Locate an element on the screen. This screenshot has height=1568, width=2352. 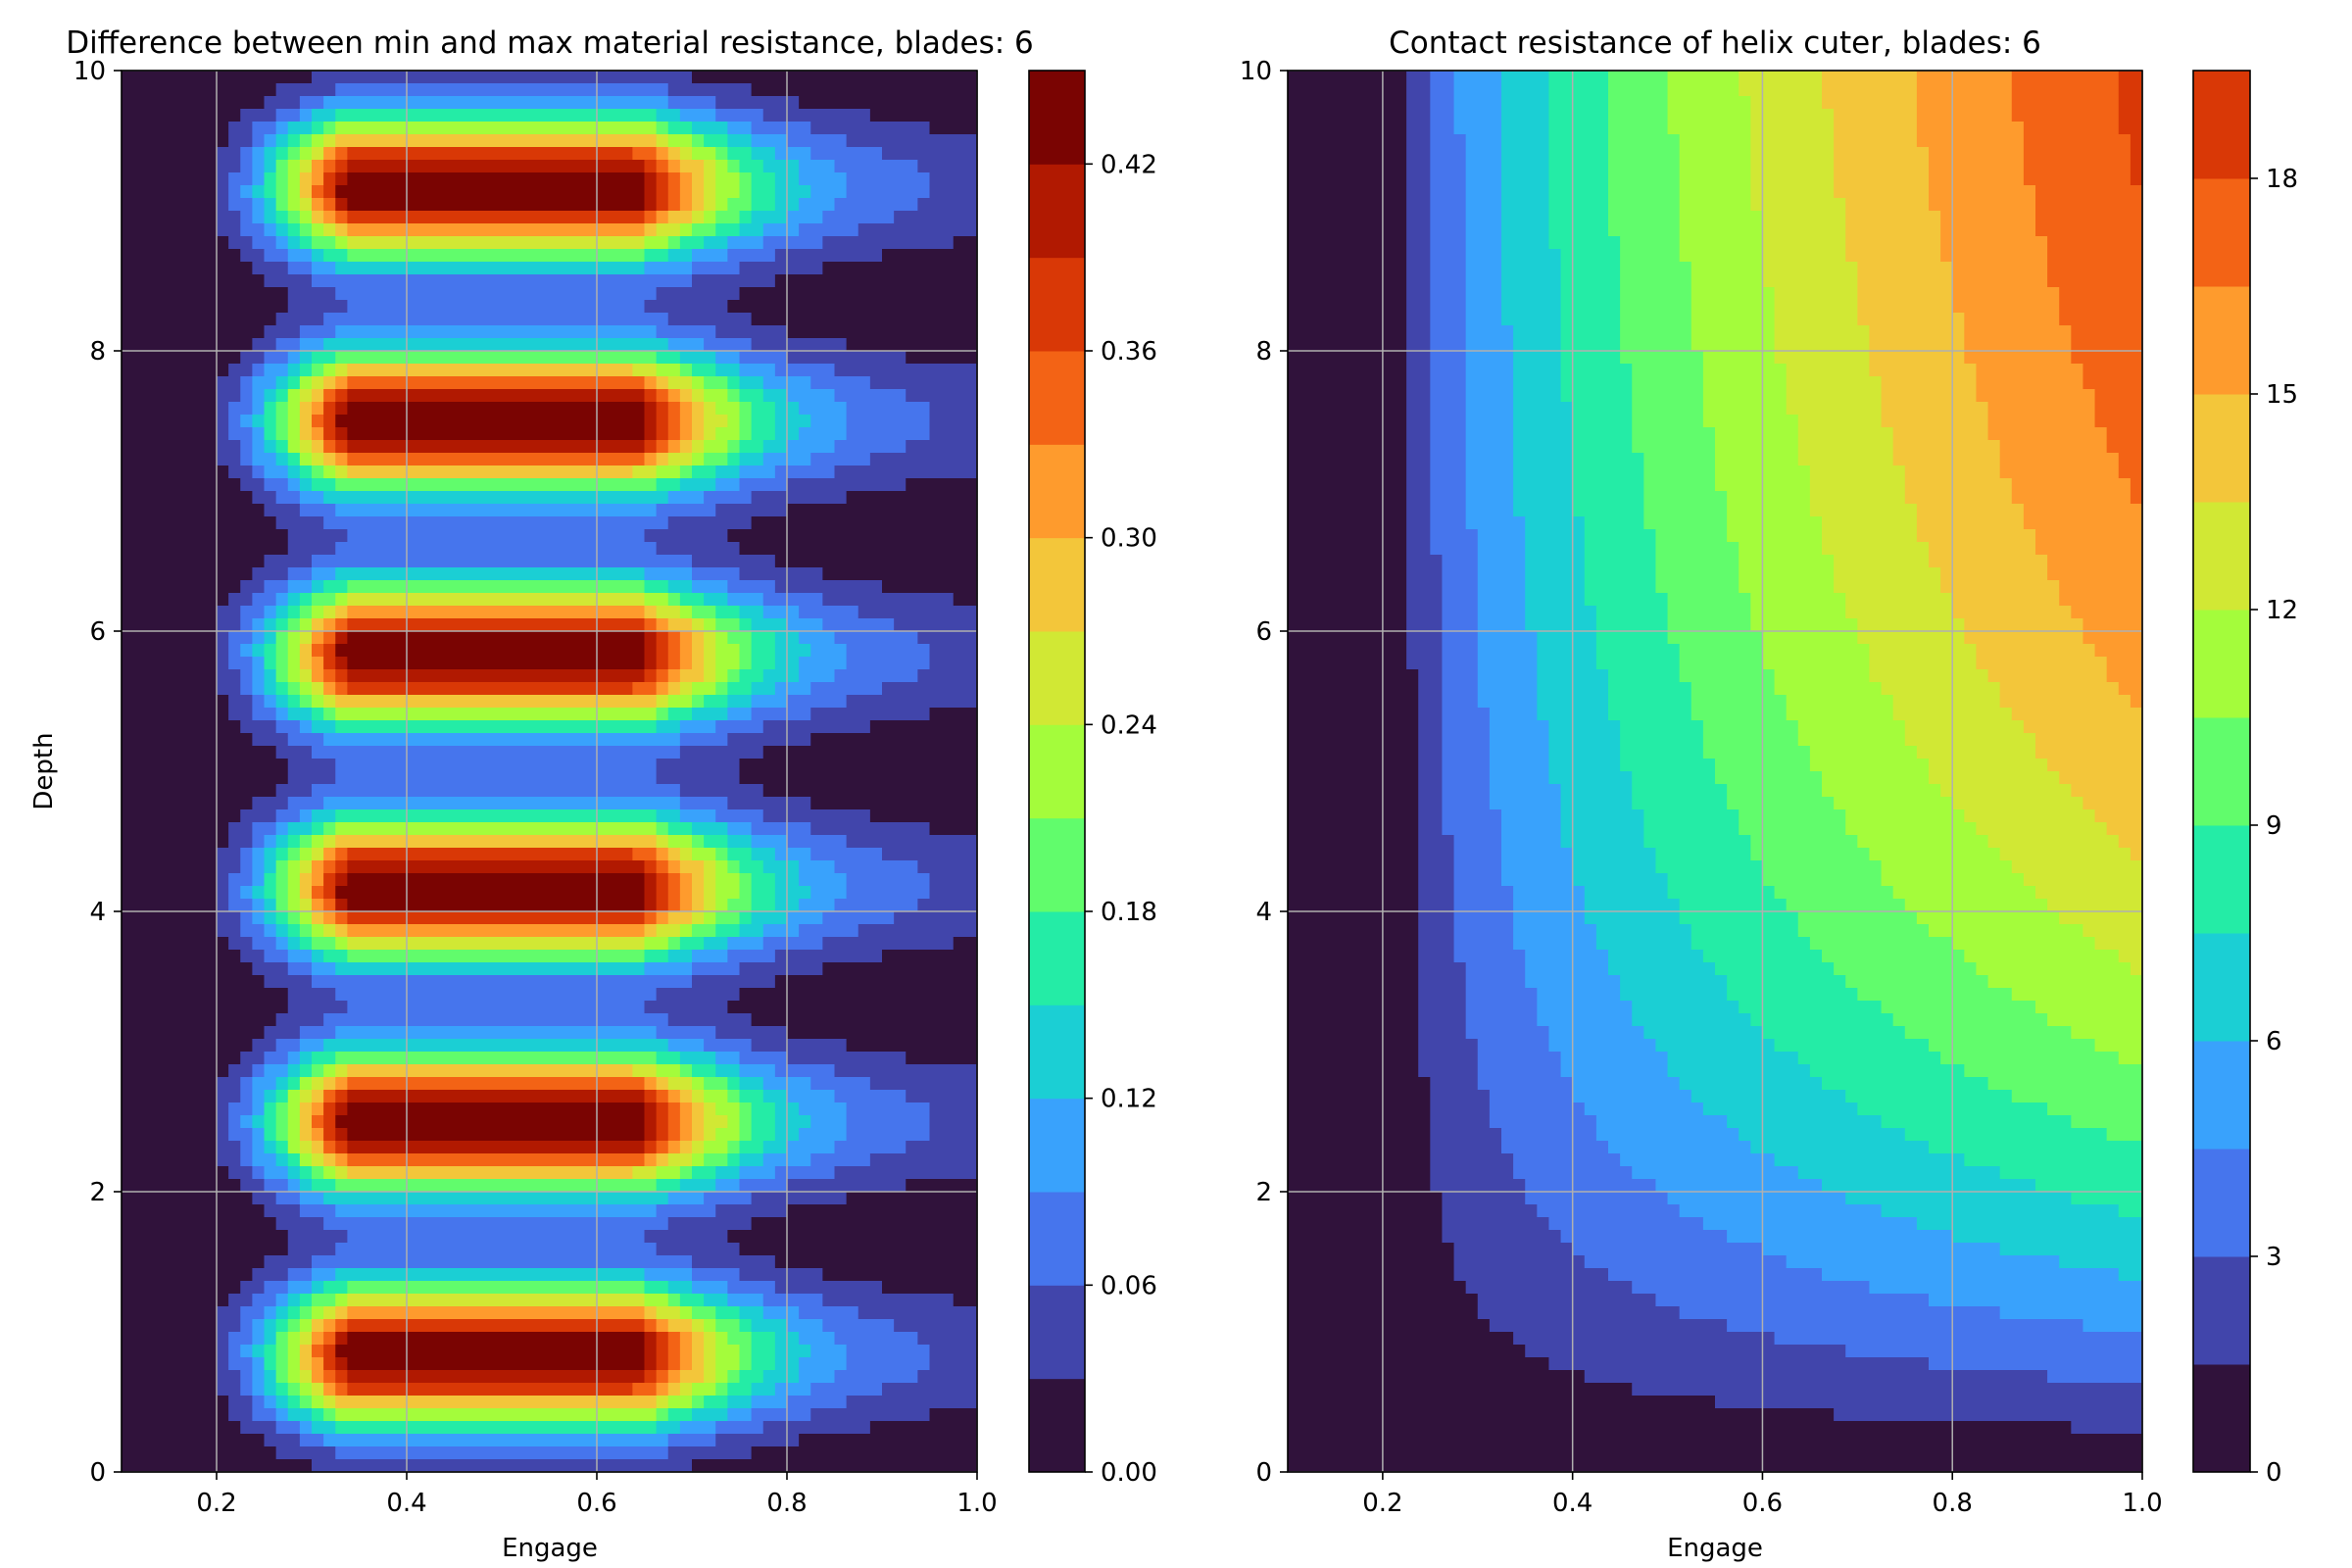
right-colorbar-tick-label: 0 is located at coordinates (2274, 1473).